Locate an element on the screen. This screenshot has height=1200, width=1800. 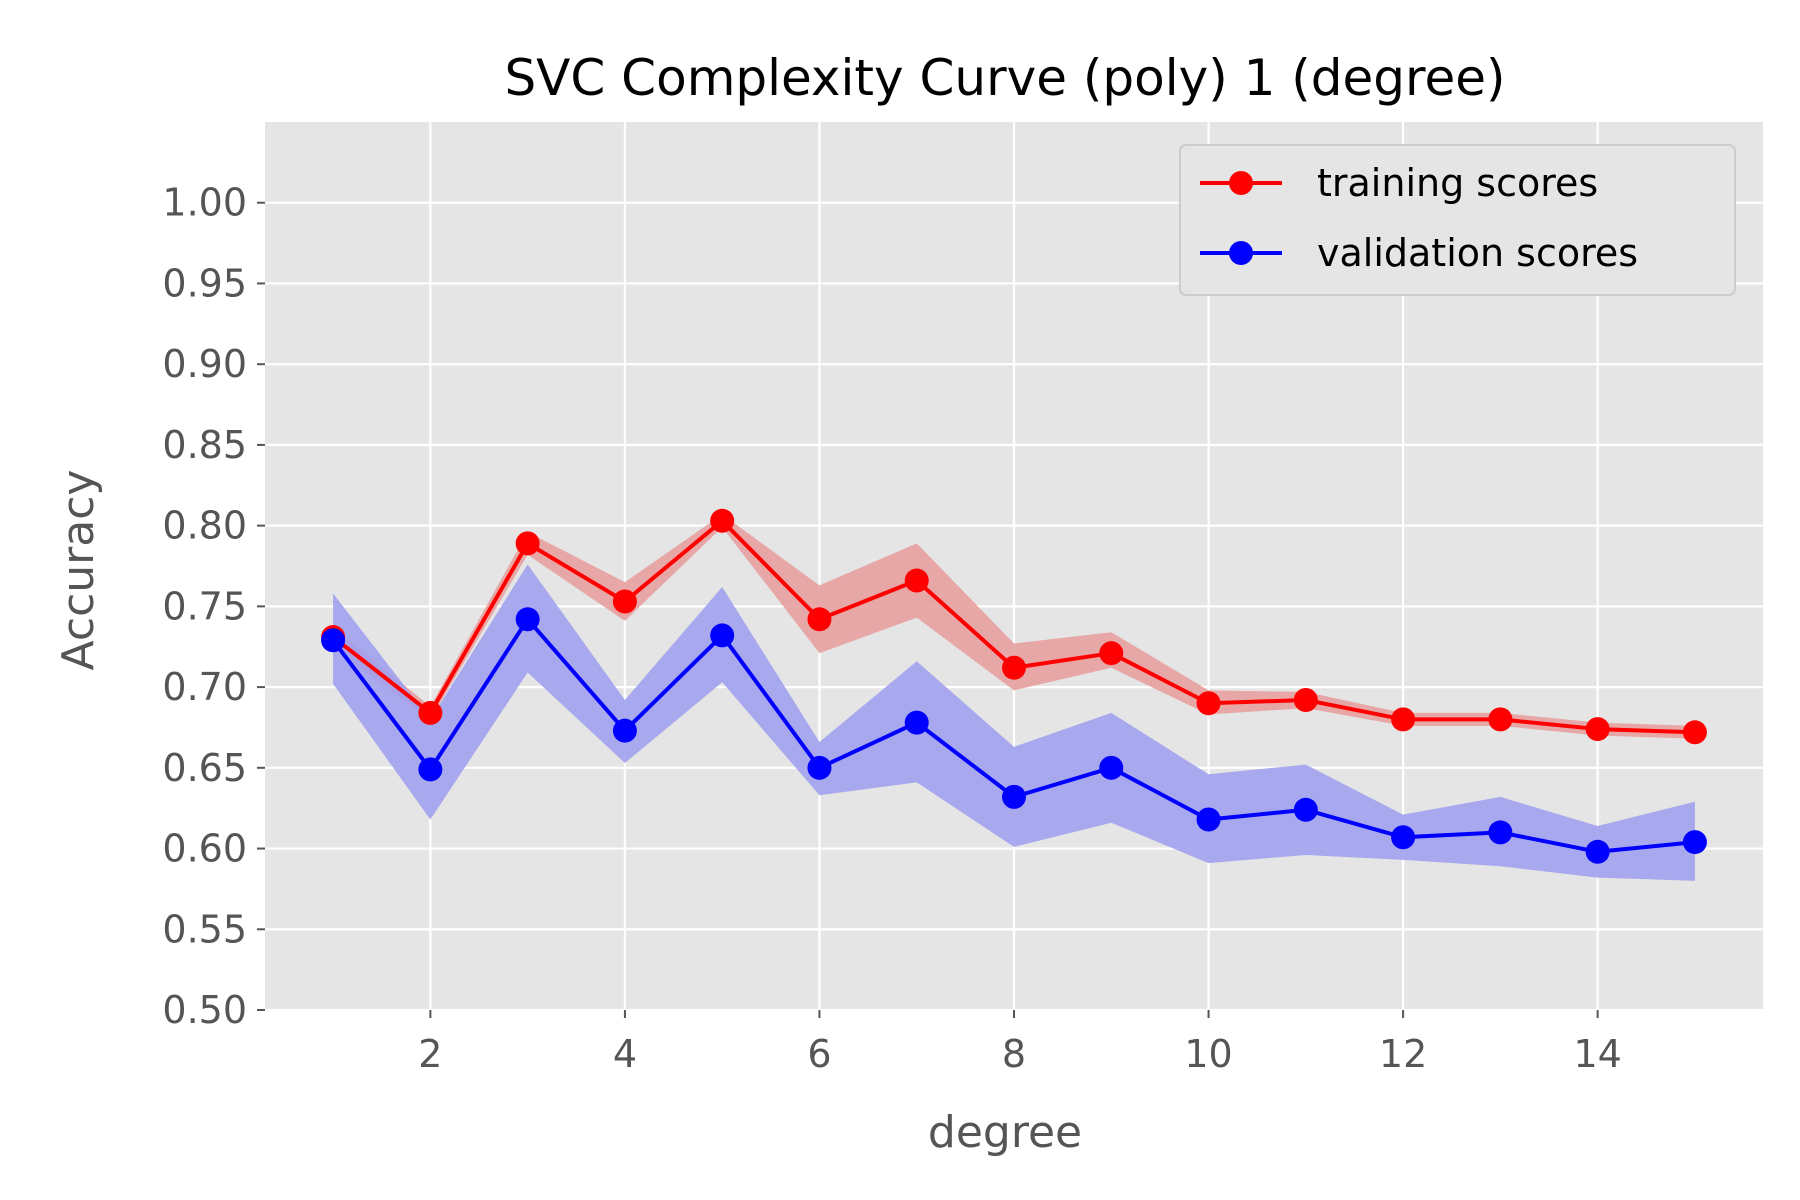
x-axis-label: degree is located at coordinates (1005, 1132).